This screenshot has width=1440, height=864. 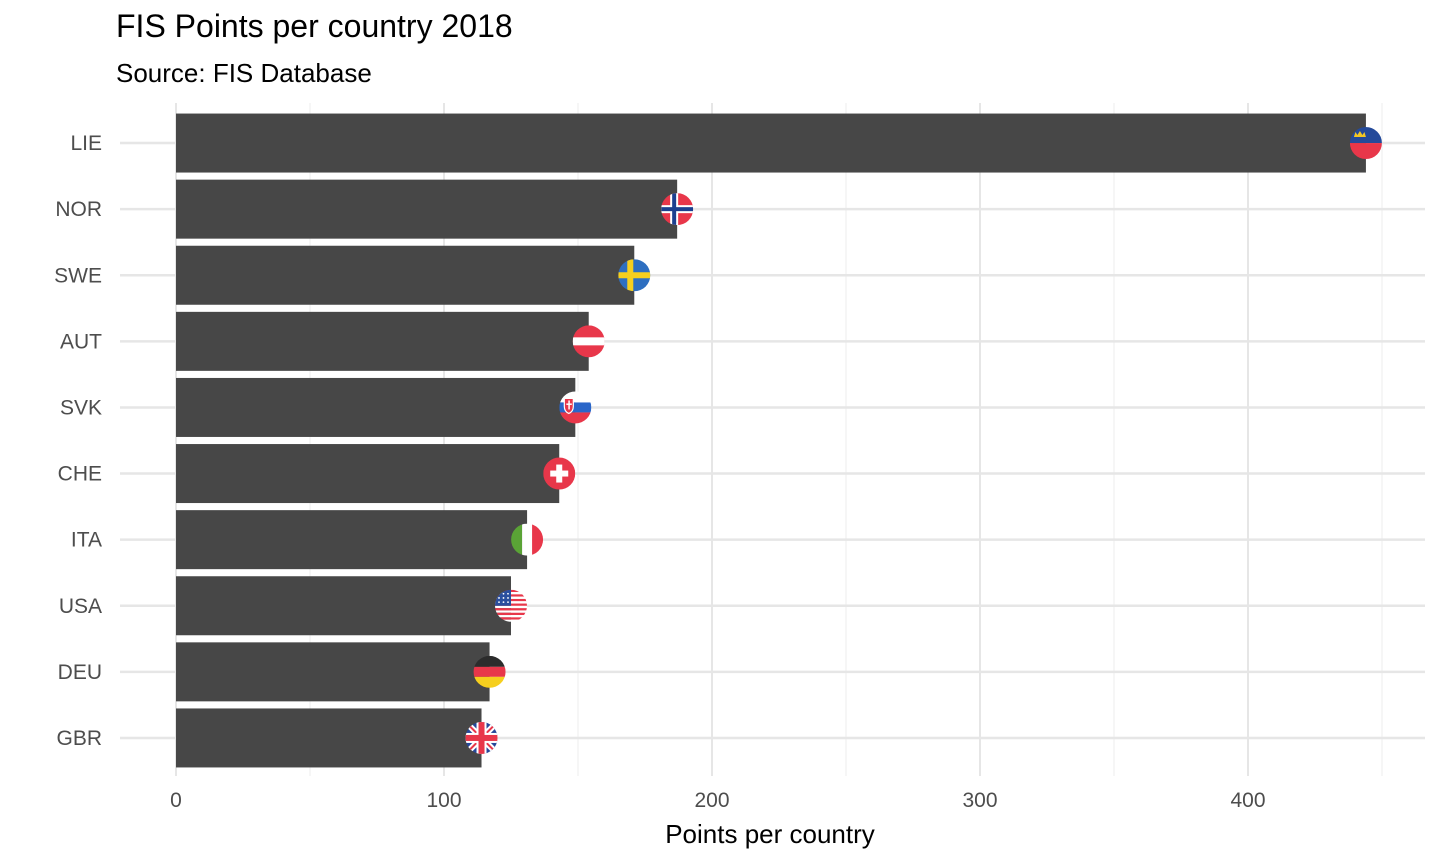 I want to click on y-tick-label: USA, so click(x=80, y=606).